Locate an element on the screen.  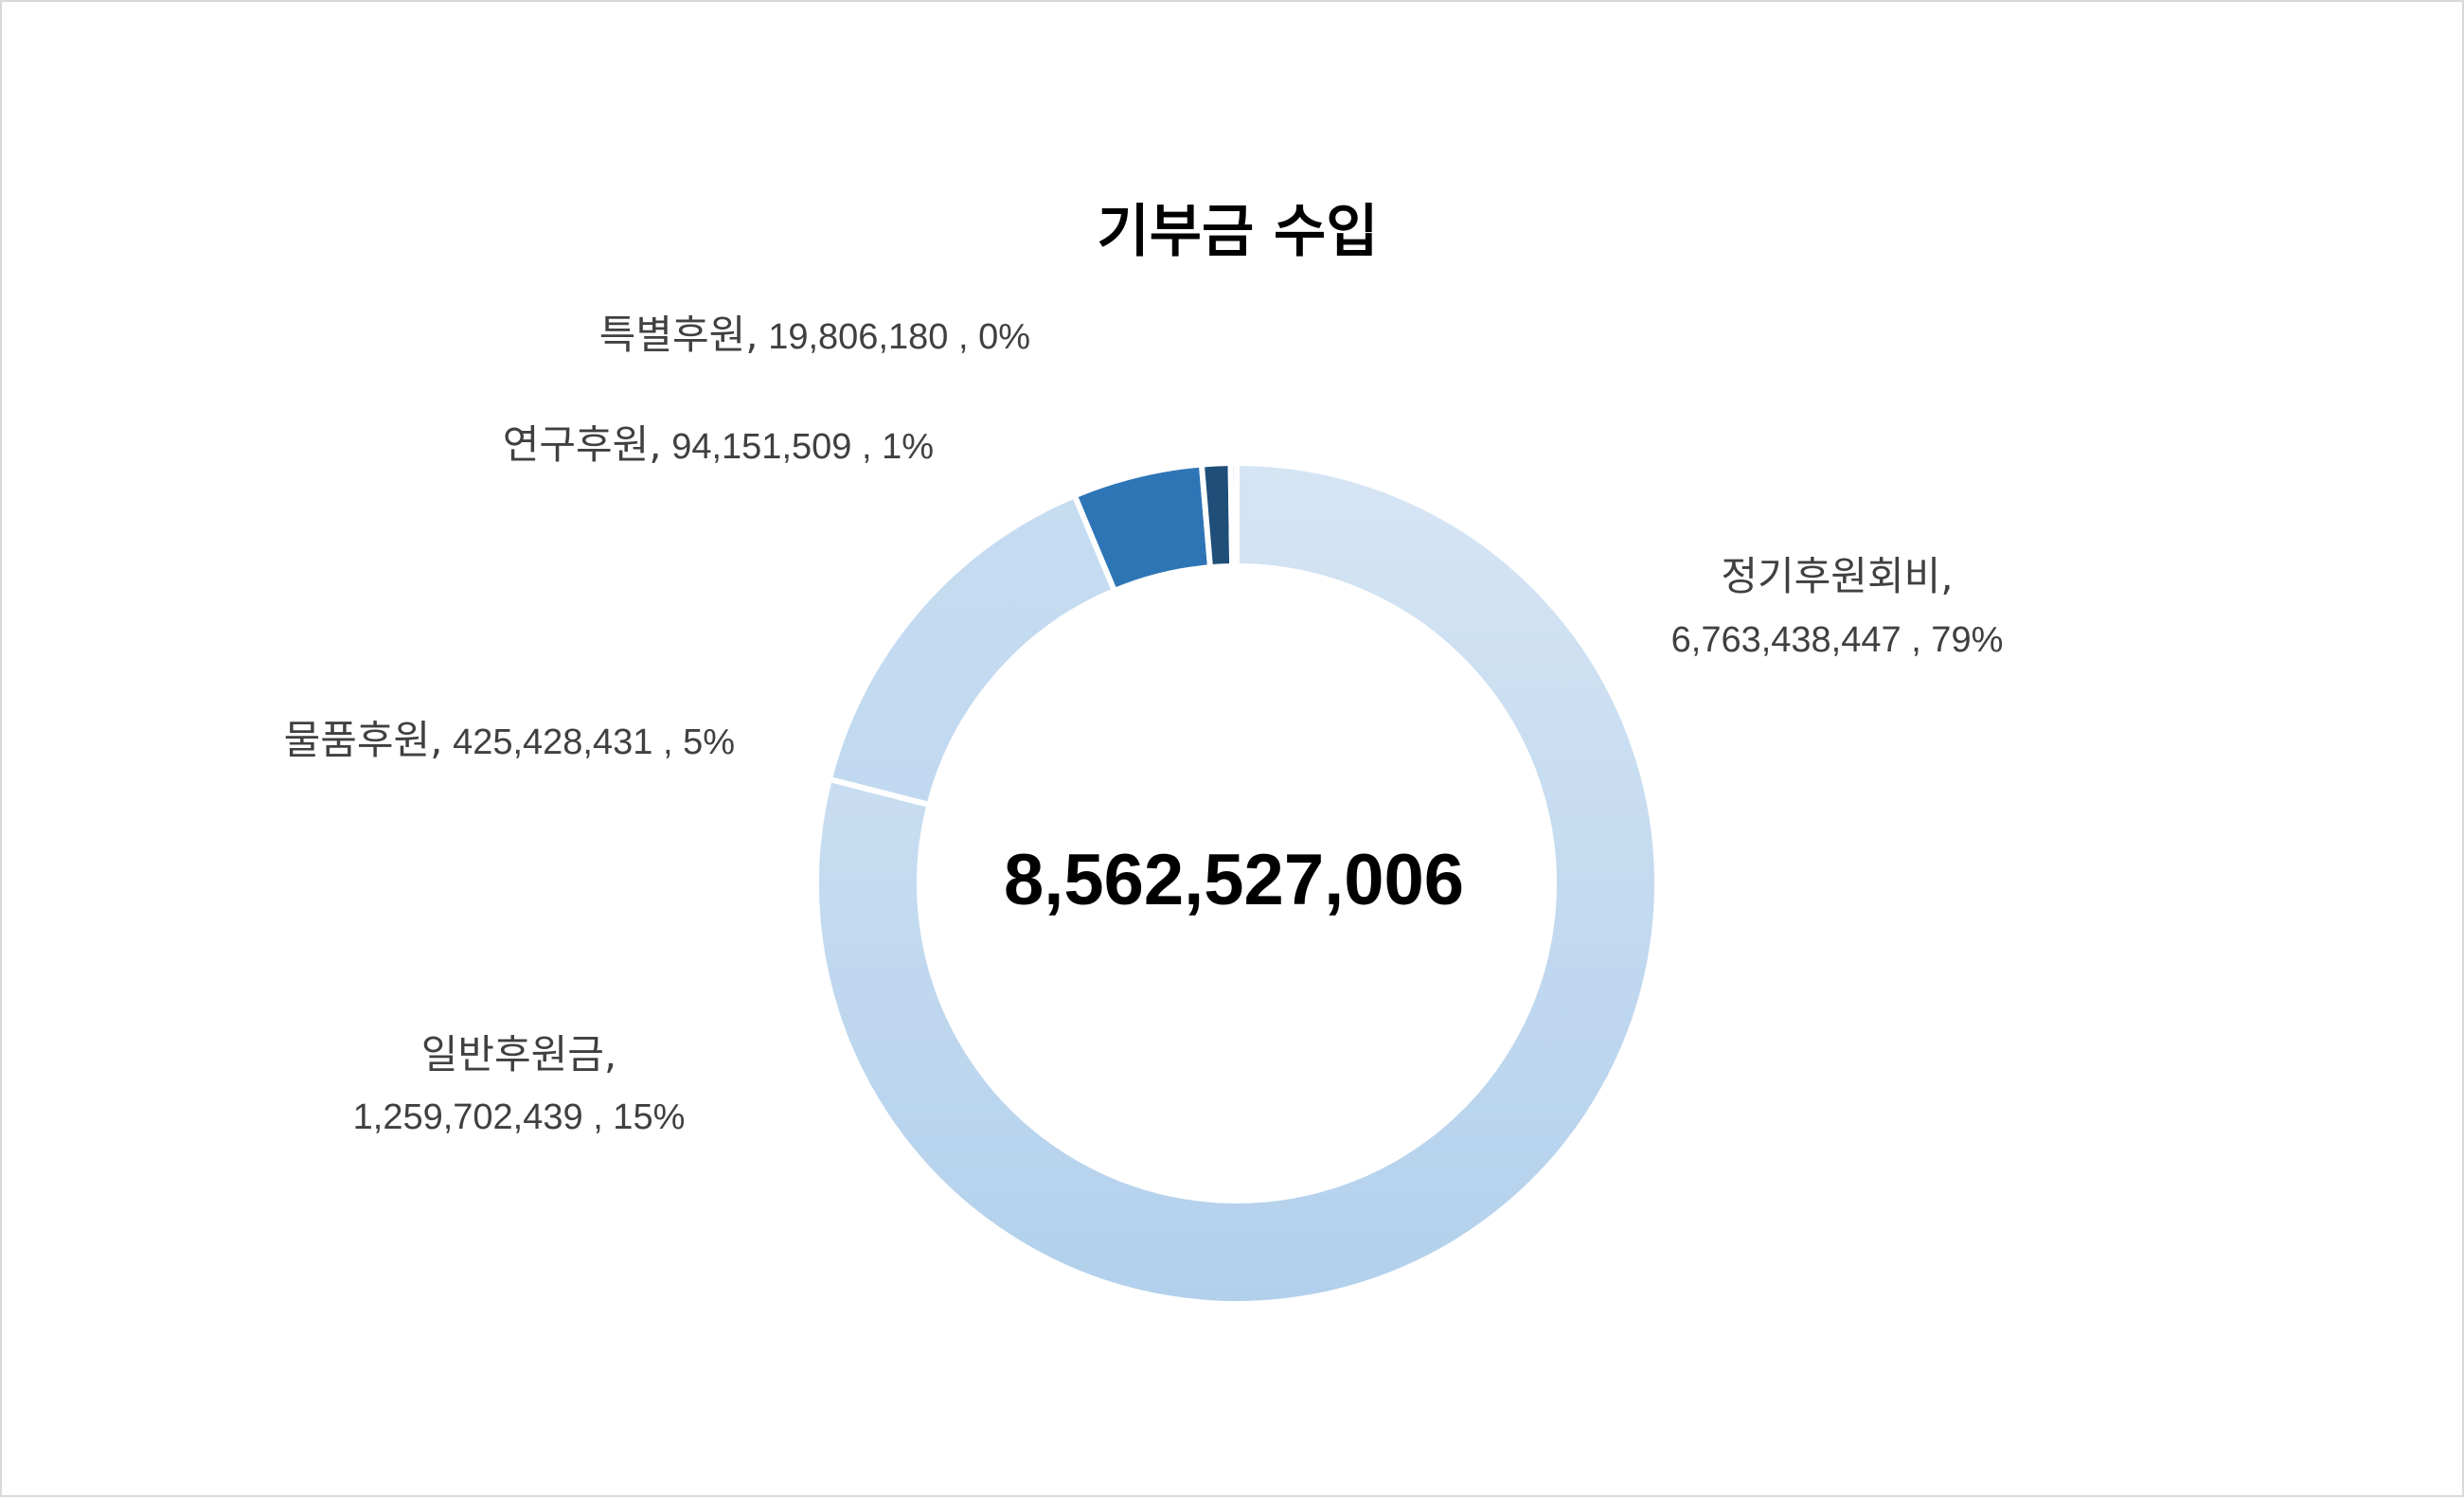
data-label-5: 특별후원, 19,806,180 , 0% is located at coordinates (814, 335).